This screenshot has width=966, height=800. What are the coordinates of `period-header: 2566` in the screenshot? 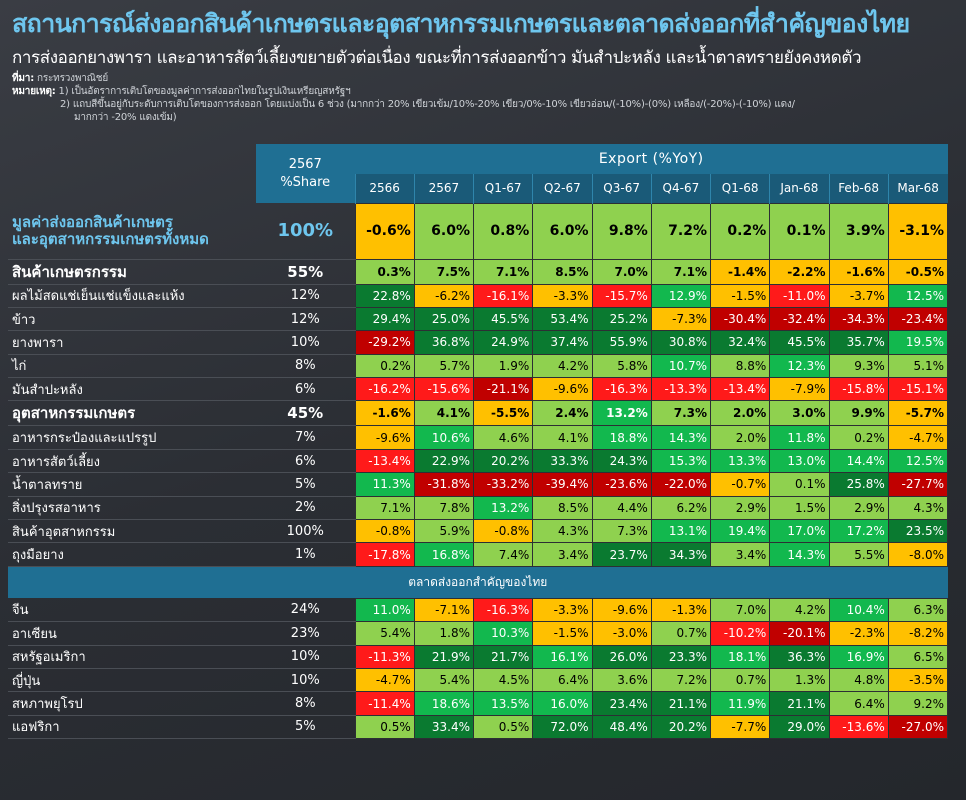 It's located at (384, 188).